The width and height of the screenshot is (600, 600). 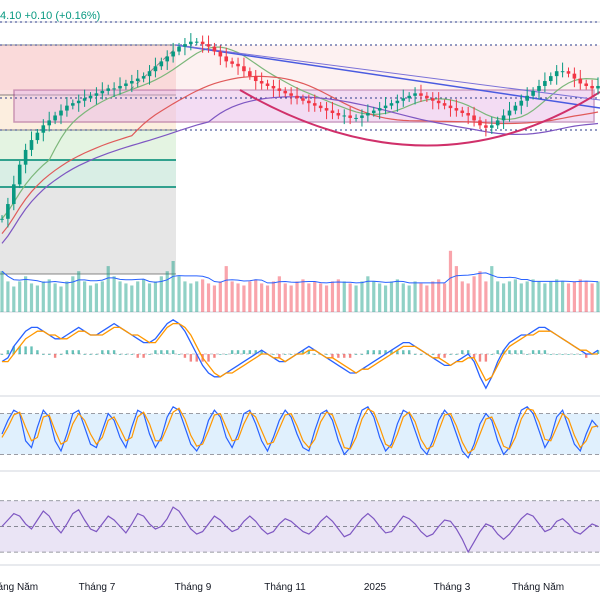 I want to click on trend-line-inner, so click(x=387, y=72).